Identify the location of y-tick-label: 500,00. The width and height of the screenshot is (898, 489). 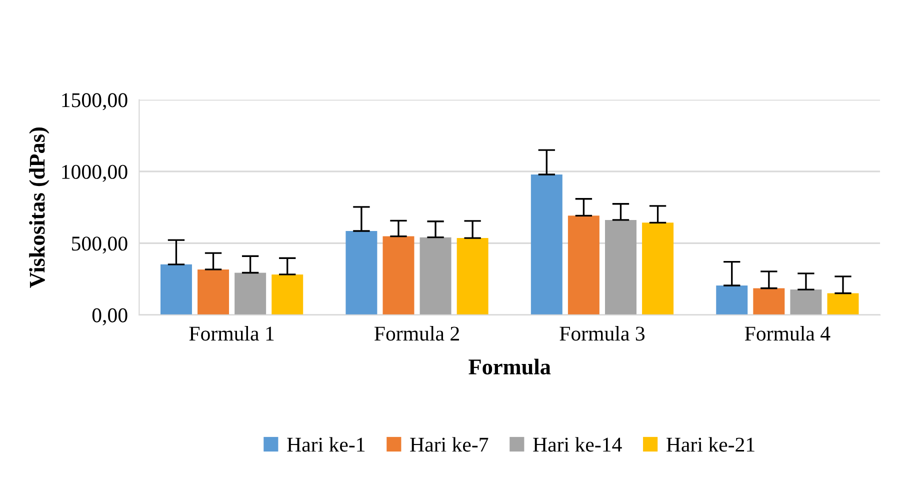
(100, 245).